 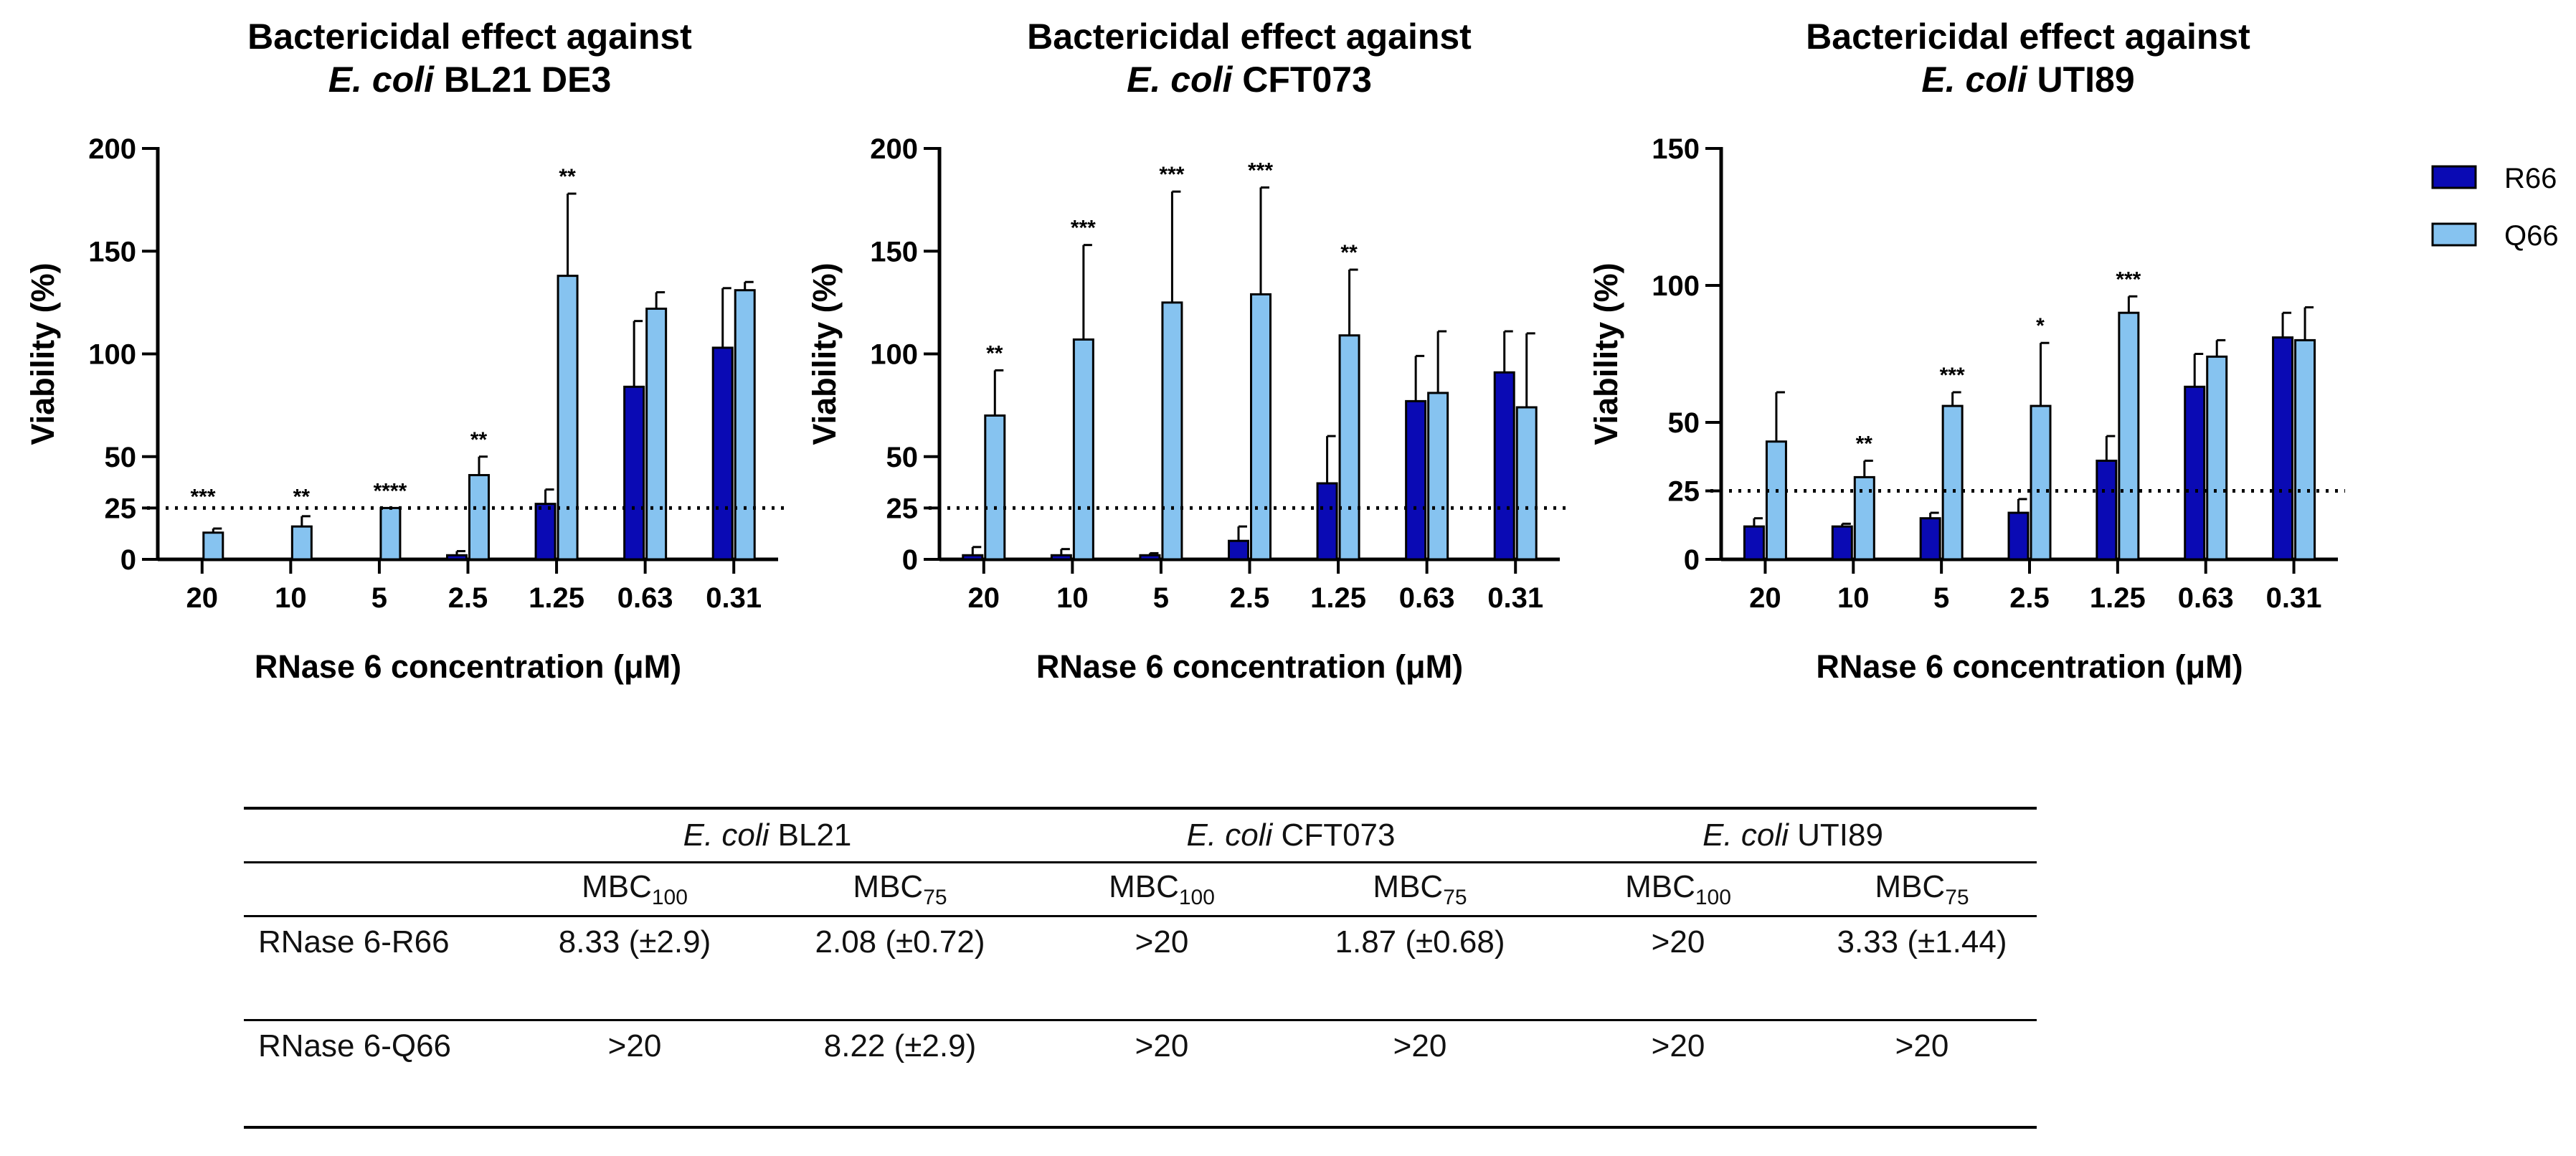 I want to click on y-tick-label: 100, so click(x=1676, y=286).